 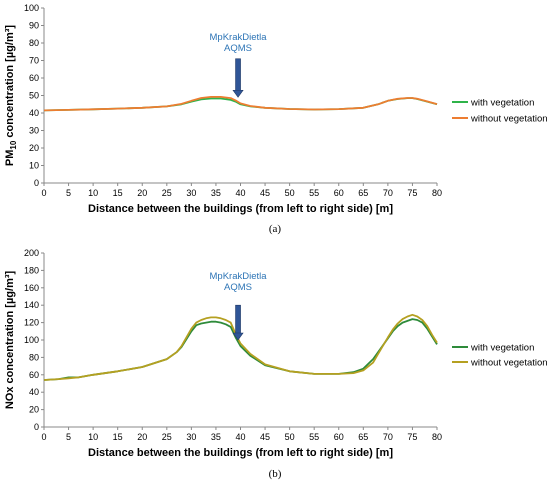 I want to click on y-tick-label: 120, so click(x=31, y=323).